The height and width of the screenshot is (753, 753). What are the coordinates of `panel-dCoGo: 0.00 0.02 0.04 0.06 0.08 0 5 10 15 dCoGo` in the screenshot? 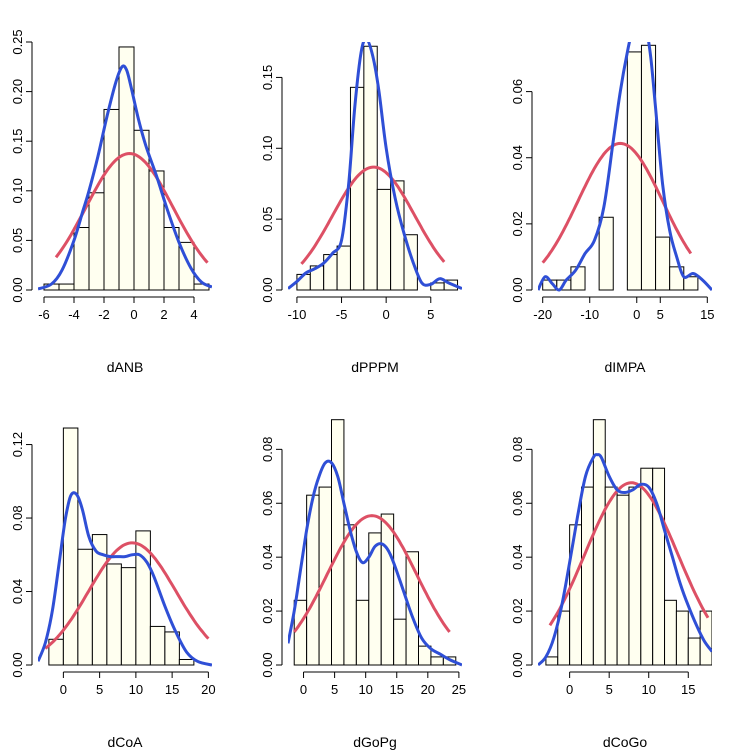 It's located at (611, 584).